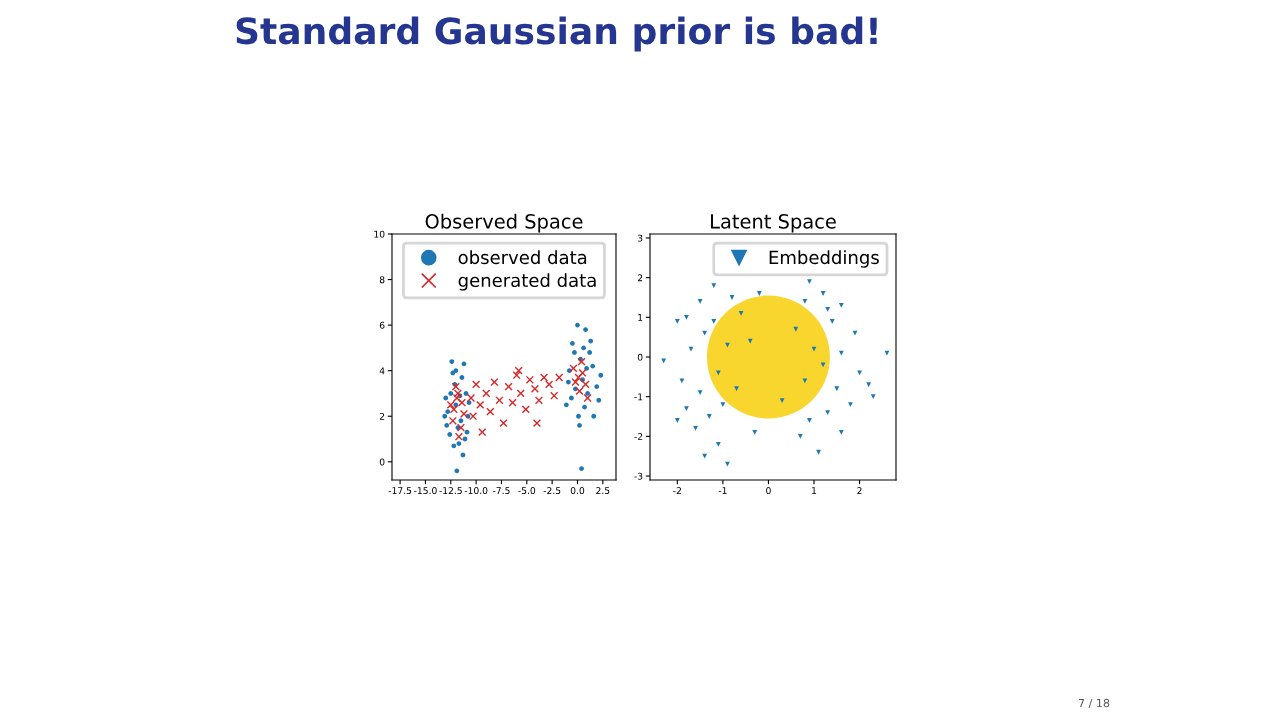 This screenshot has width=1280, height=720. What do you see at coordinates (527, 282) in the screenshot?
I see `legend-label: generated data` at bounding box center [527, 282].